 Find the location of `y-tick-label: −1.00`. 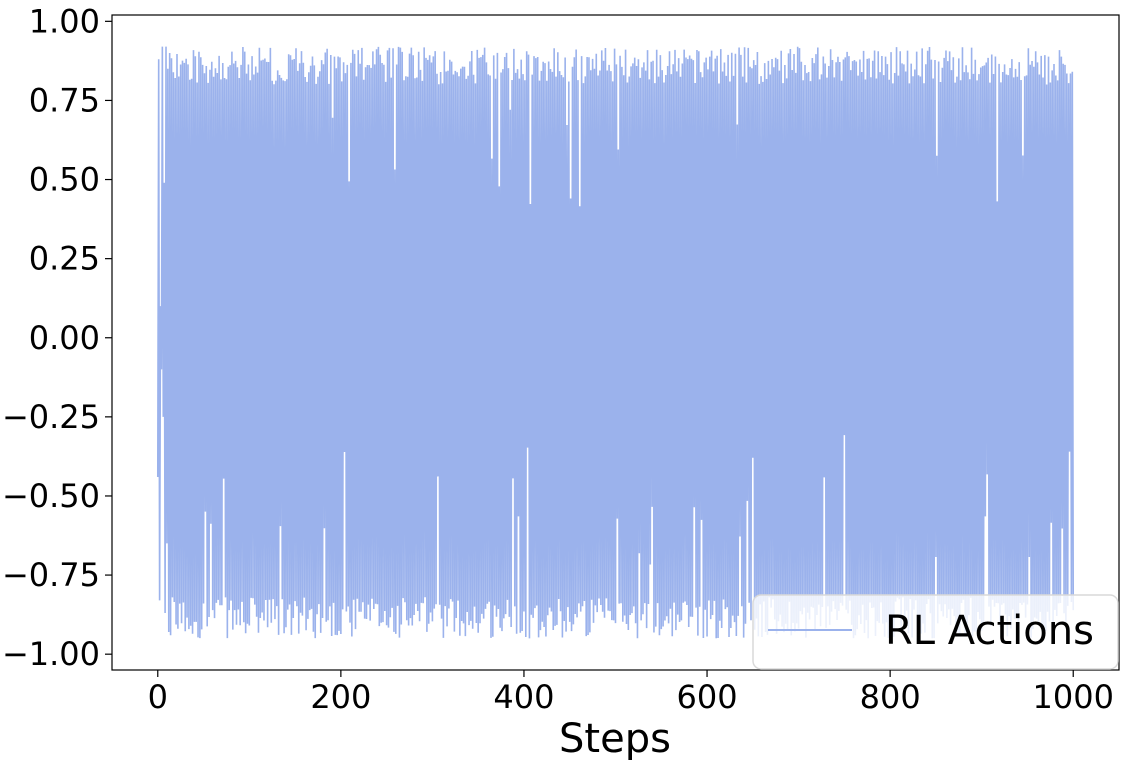

y-tick-label: −1.00 is located at coordinates (51, 654).